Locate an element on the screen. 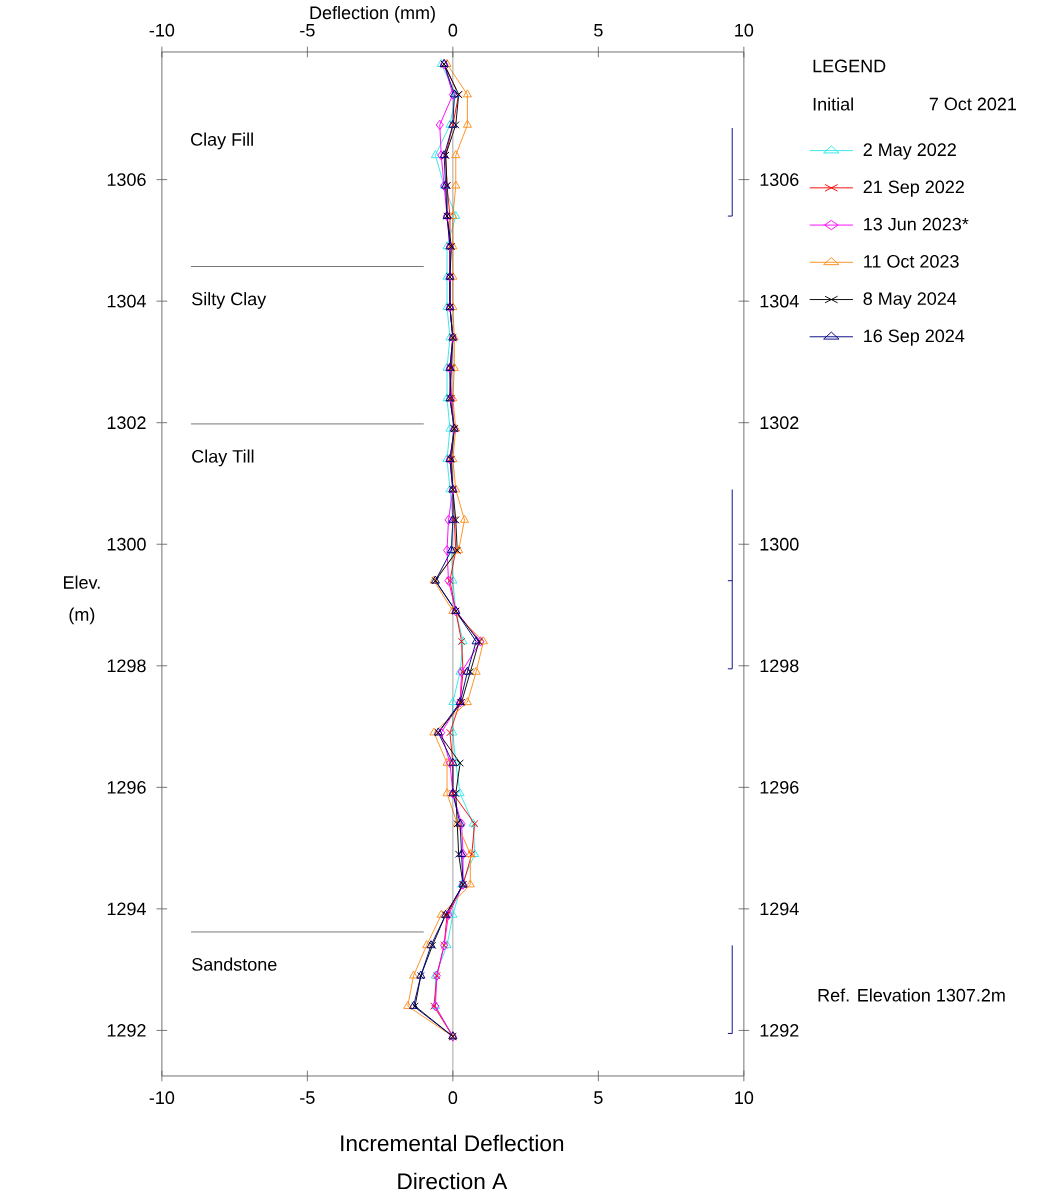 The width and height of the screenshot is (1044, 1196). y-axis-title: Elev. (m) is located at coordinates (82, 600).